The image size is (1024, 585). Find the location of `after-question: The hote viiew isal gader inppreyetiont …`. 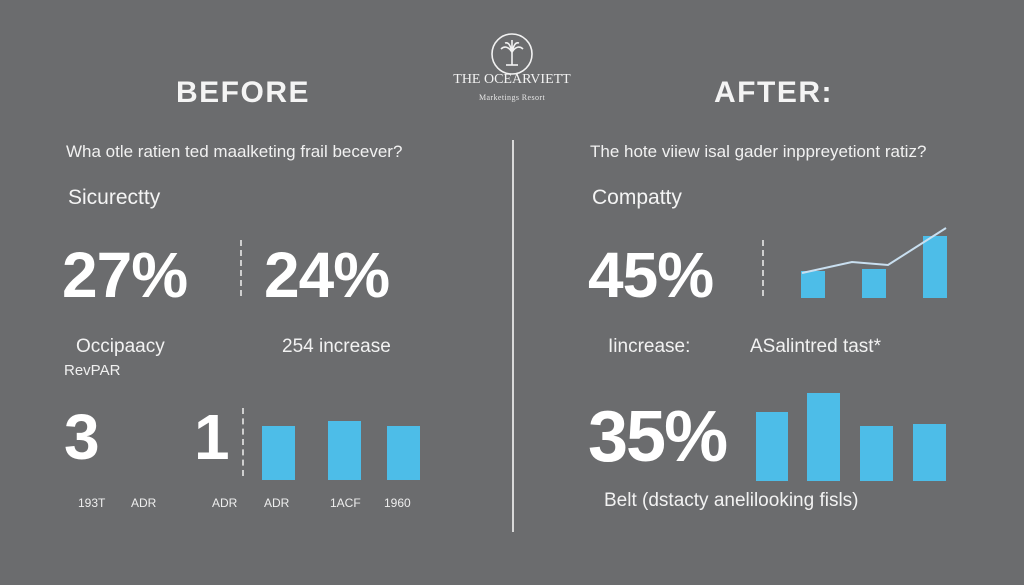

after-question: The hote viiew isal gader inppreyetiont … is located at coordinates (758, 151).